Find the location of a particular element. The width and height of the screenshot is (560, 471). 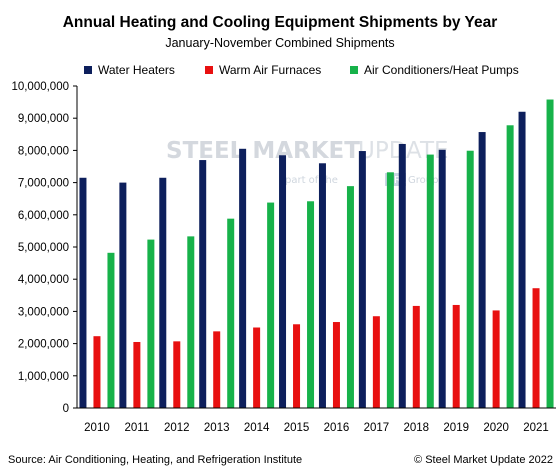

bar-warm-air-furnaces-2013 is located at coordinates (217, 369).